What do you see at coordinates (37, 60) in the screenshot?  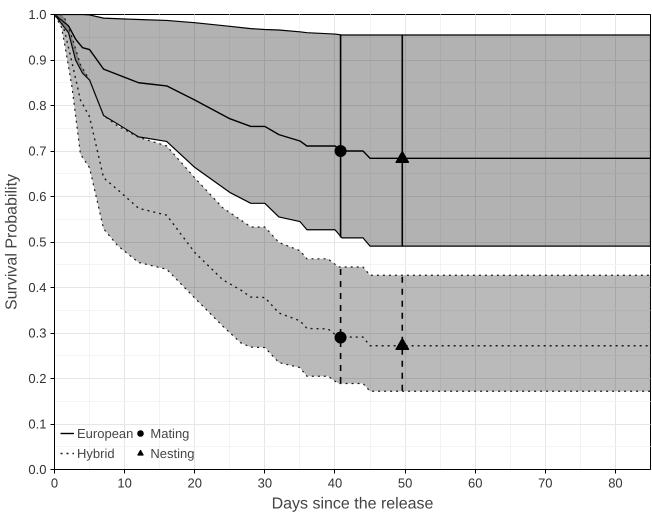 I see `y-tick-label: 0.9` at bounding box center [37, 60].